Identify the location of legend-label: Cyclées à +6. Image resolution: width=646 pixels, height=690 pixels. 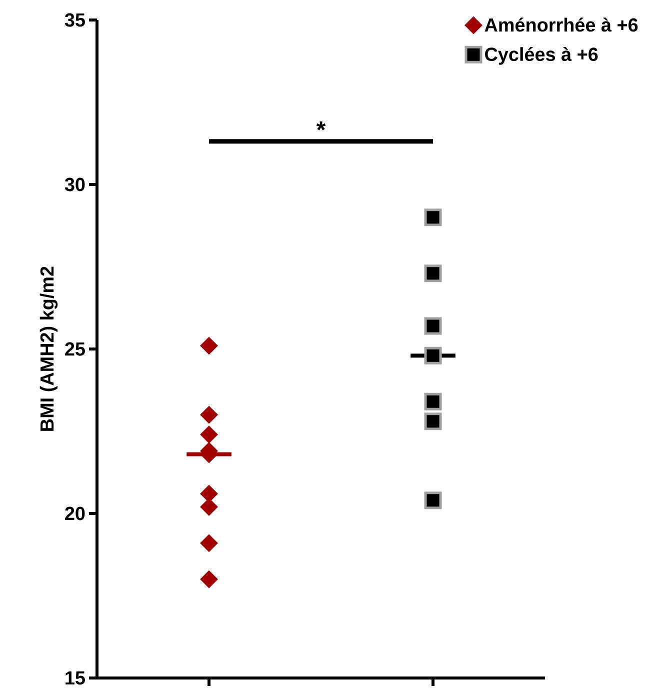
(541, 55).